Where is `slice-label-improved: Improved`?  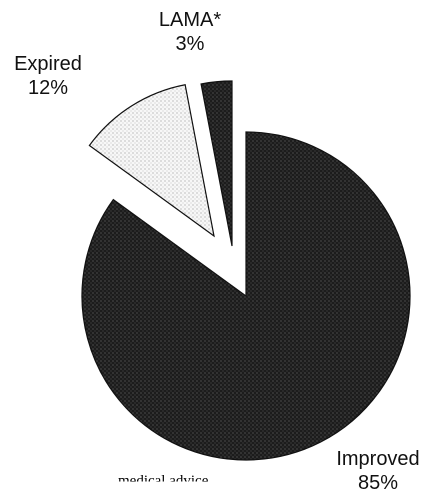 slice-label-improved: Improved is located at coordinates (377, 459).